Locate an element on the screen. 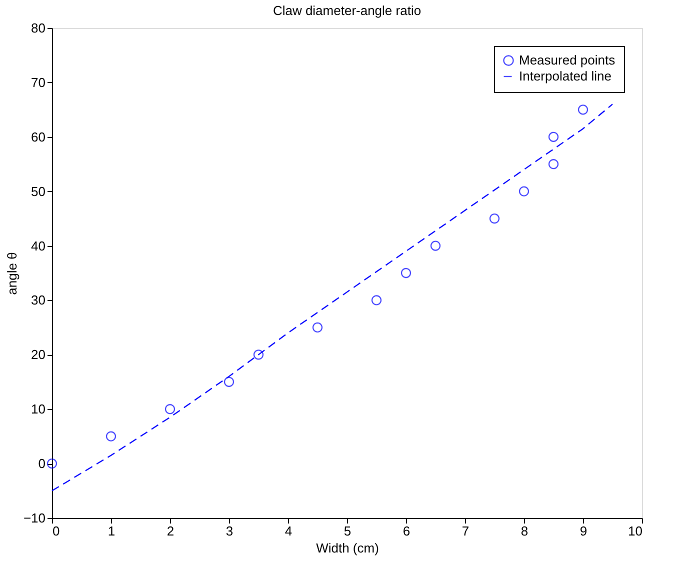 The image size is (696, 578). x-tick-label: 6 is located at coordinates (406, 531).